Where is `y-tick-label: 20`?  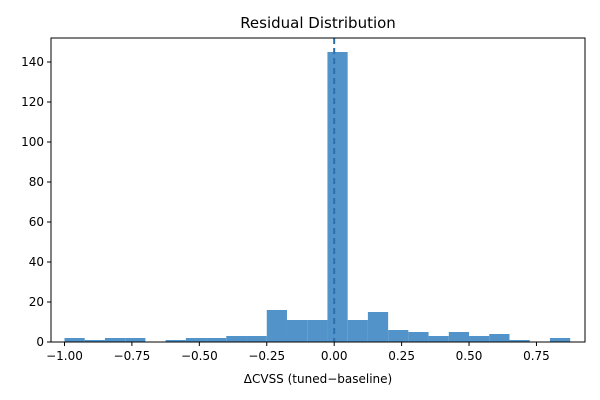
y-tick-label: 20 is located at coordinates (36, 302).